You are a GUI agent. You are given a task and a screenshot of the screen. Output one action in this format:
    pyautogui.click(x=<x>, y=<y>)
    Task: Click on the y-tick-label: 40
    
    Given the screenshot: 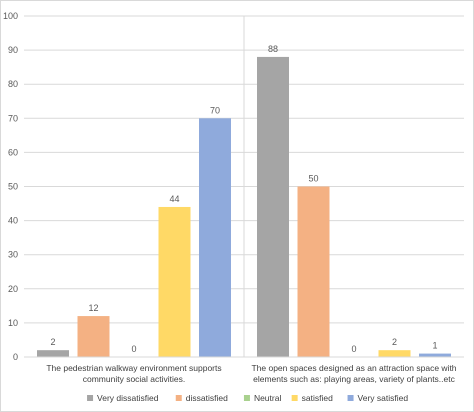 What is the action you would take?
    pyautogui.click(x=13, y=221)
    